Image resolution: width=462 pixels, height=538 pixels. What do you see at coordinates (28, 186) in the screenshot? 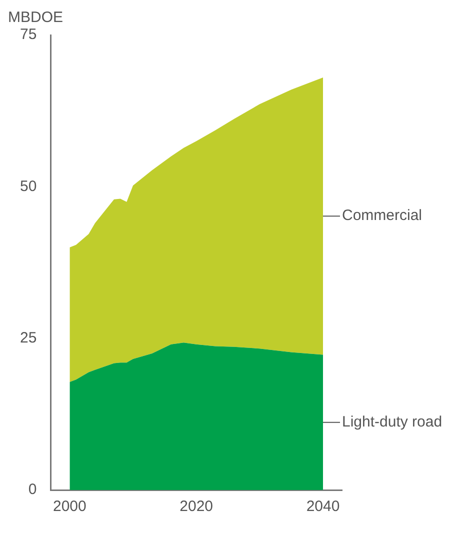
I see `y-tick-label: 50` at bounding box center [28, 186].